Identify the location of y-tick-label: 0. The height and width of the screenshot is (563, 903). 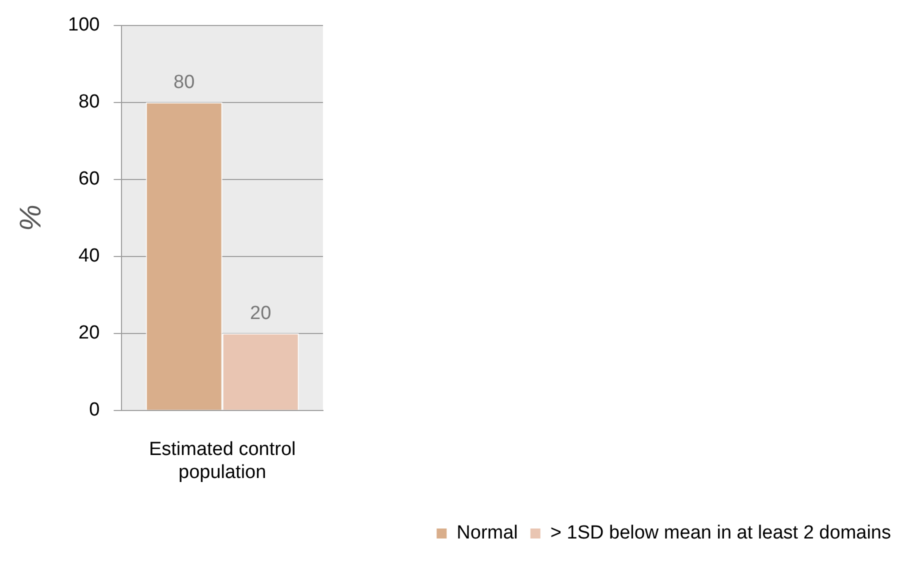
(94, 410).